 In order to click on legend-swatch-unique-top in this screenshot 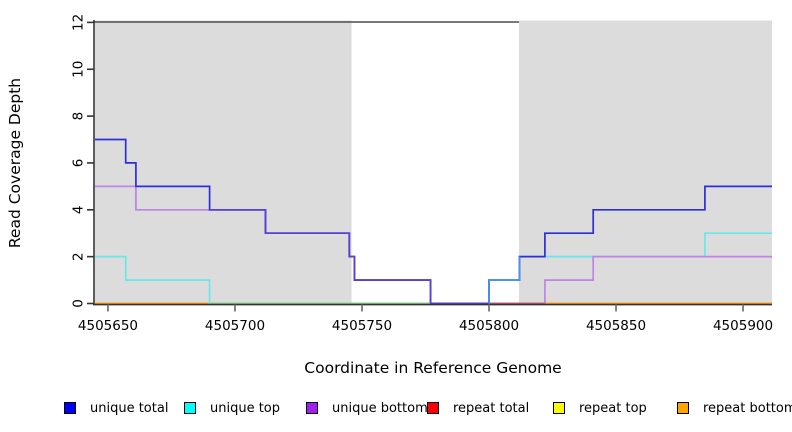, I will do `click(190, 408)`.